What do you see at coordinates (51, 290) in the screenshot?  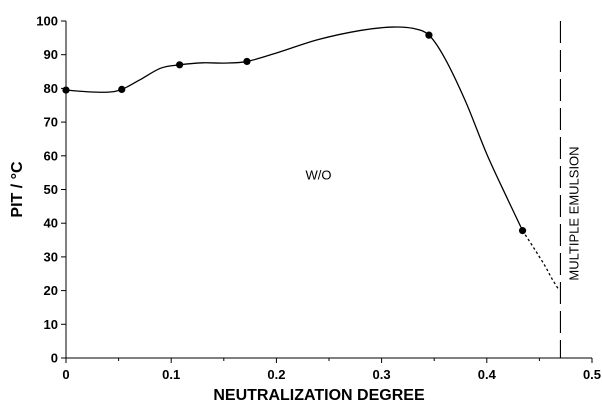 I see `y-tick-label: 20` at bounding box center [51, 290].